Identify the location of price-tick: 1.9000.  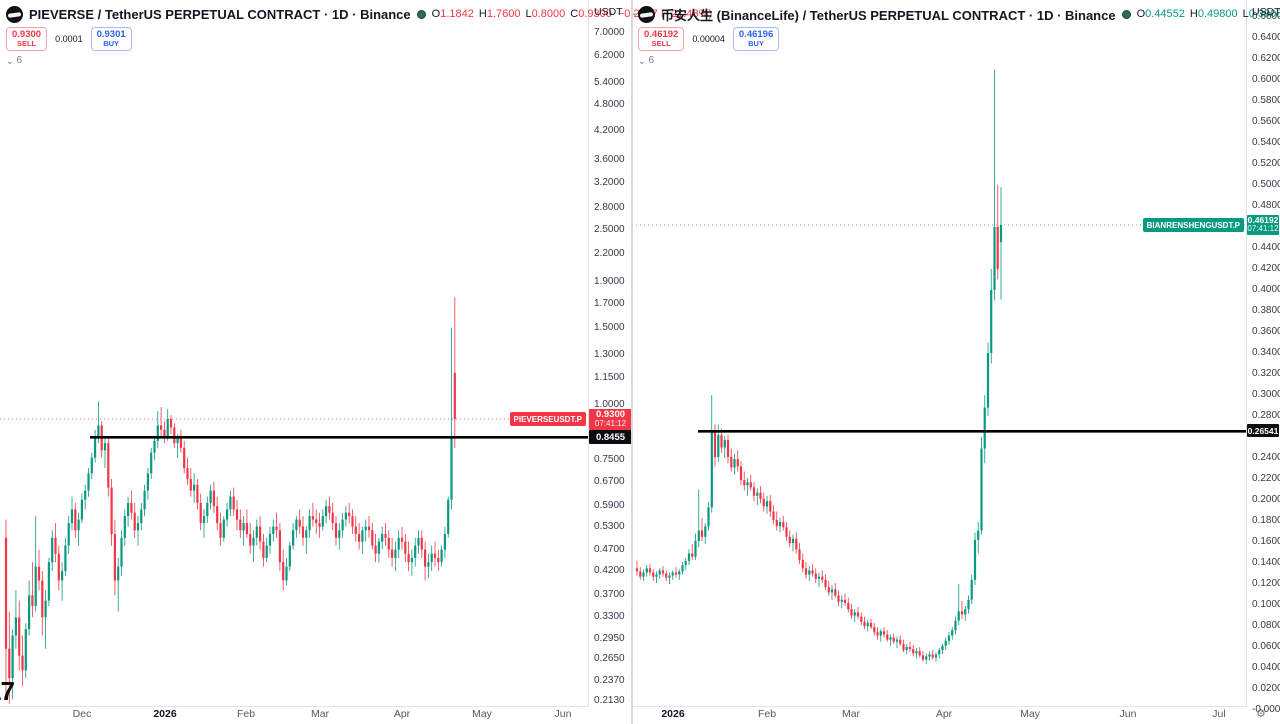
(609, 281).